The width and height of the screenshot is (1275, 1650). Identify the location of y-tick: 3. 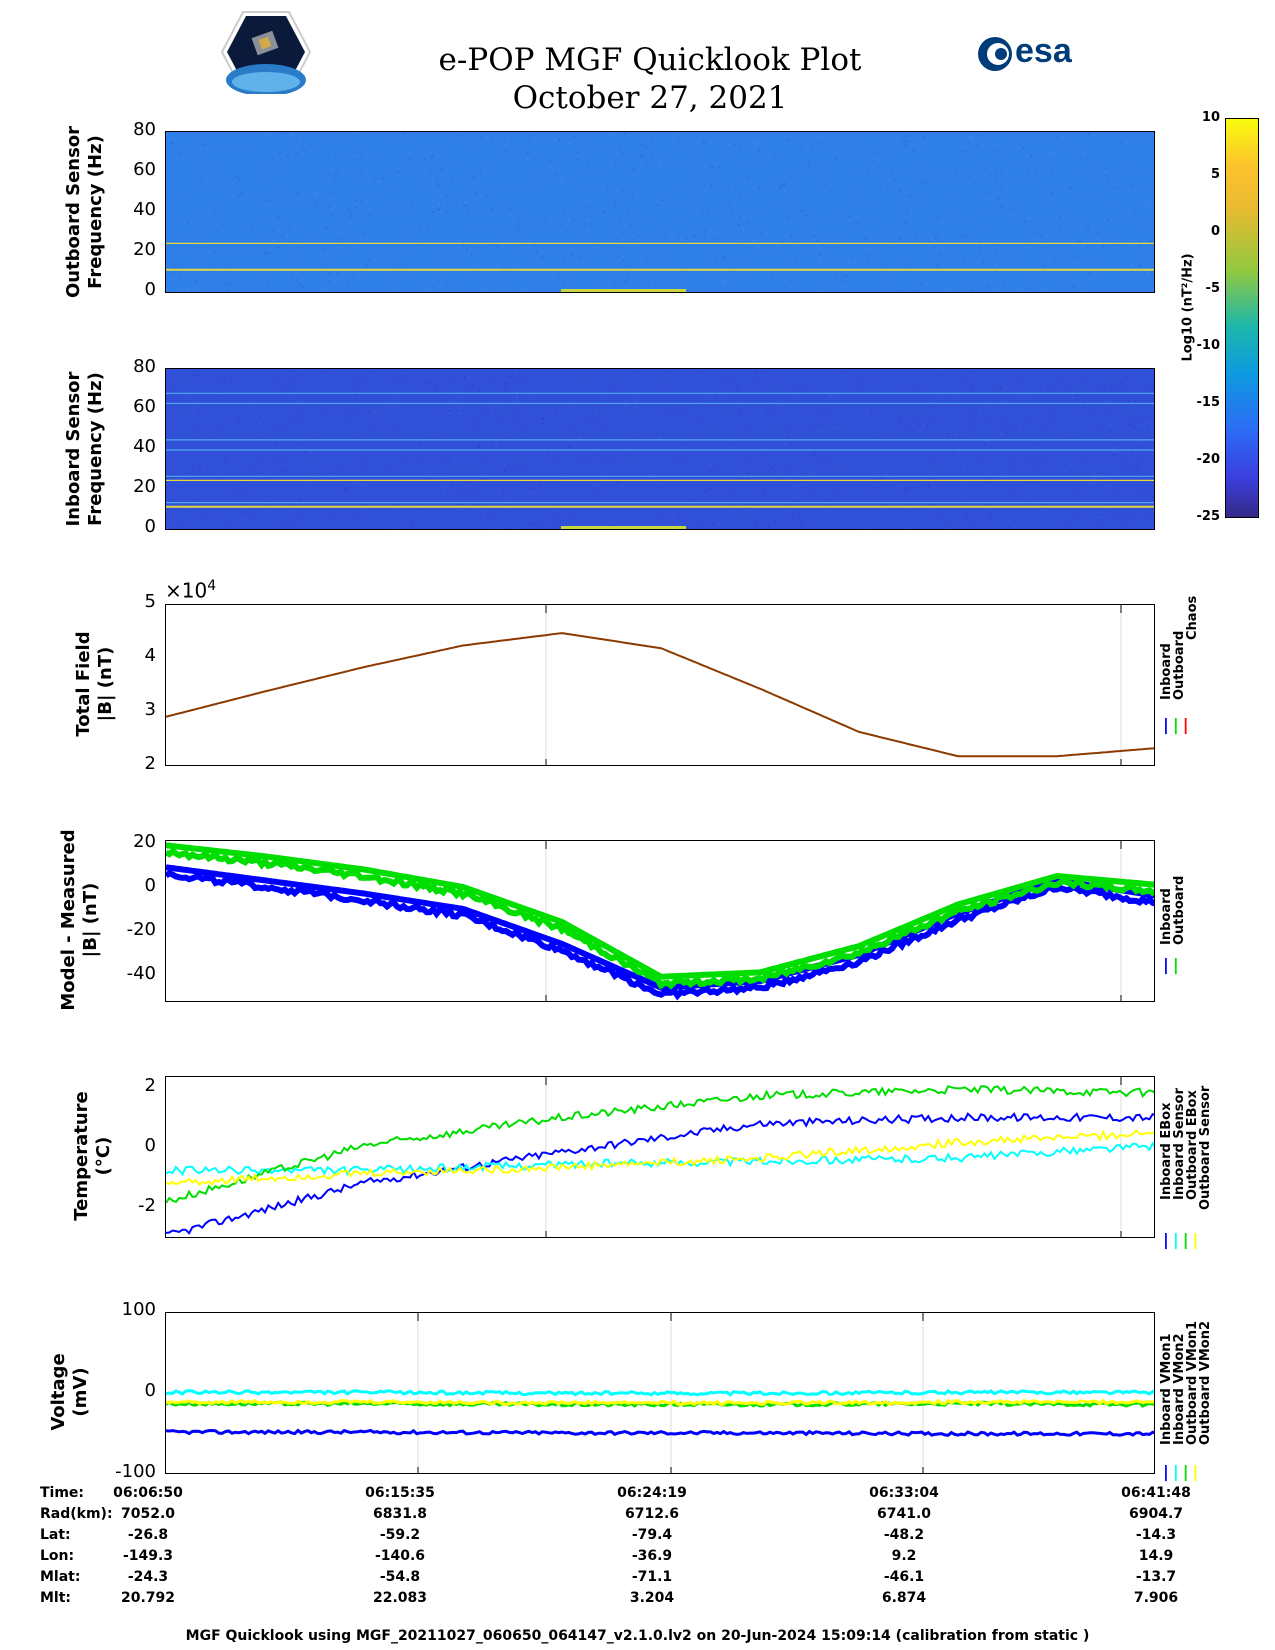
(150, 709).